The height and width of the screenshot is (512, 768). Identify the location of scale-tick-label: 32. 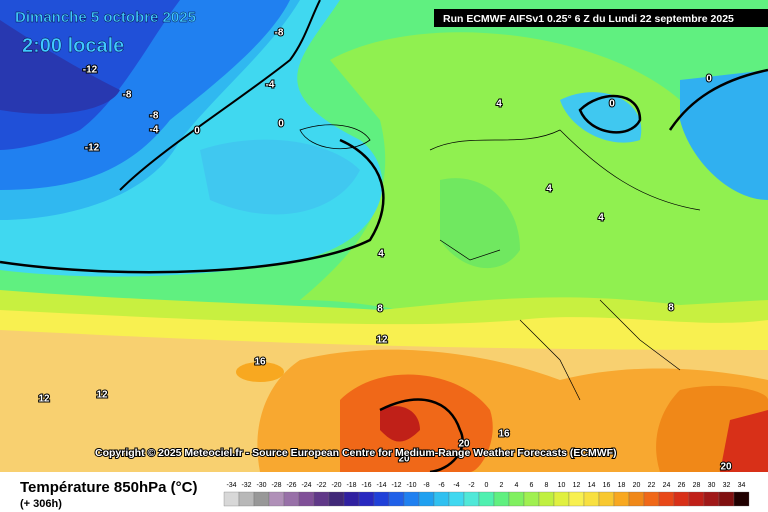
(727, 485).